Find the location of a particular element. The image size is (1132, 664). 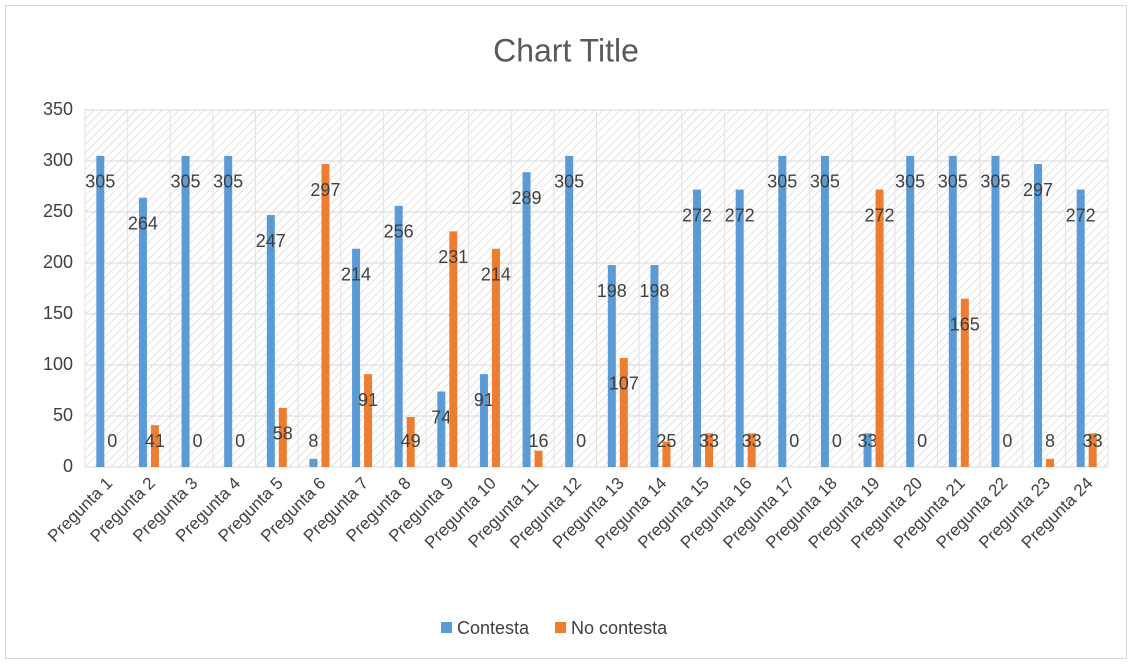

data-label: 41 is located at coordinates (155, 441).